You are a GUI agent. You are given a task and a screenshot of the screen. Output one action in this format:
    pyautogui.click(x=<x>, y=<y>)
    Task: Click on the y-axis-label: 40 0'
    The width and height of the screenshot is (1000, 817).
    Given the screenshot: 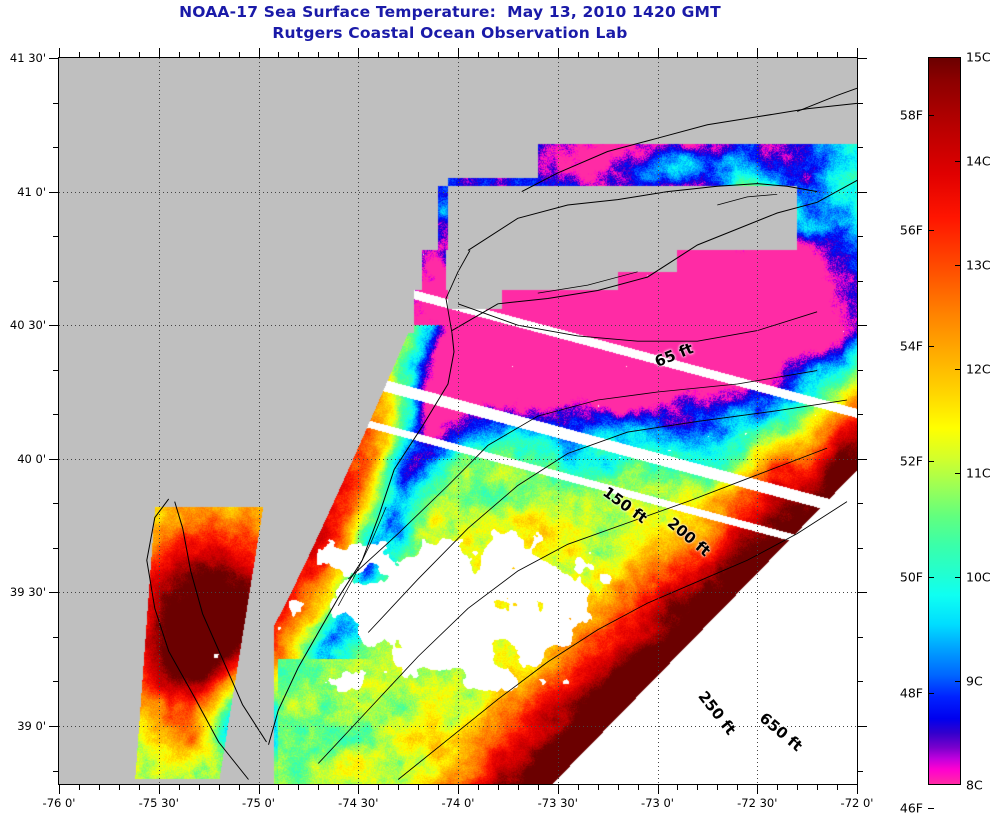 What is the action you would take?
    pyautogui.click(x=31, y=458)
    